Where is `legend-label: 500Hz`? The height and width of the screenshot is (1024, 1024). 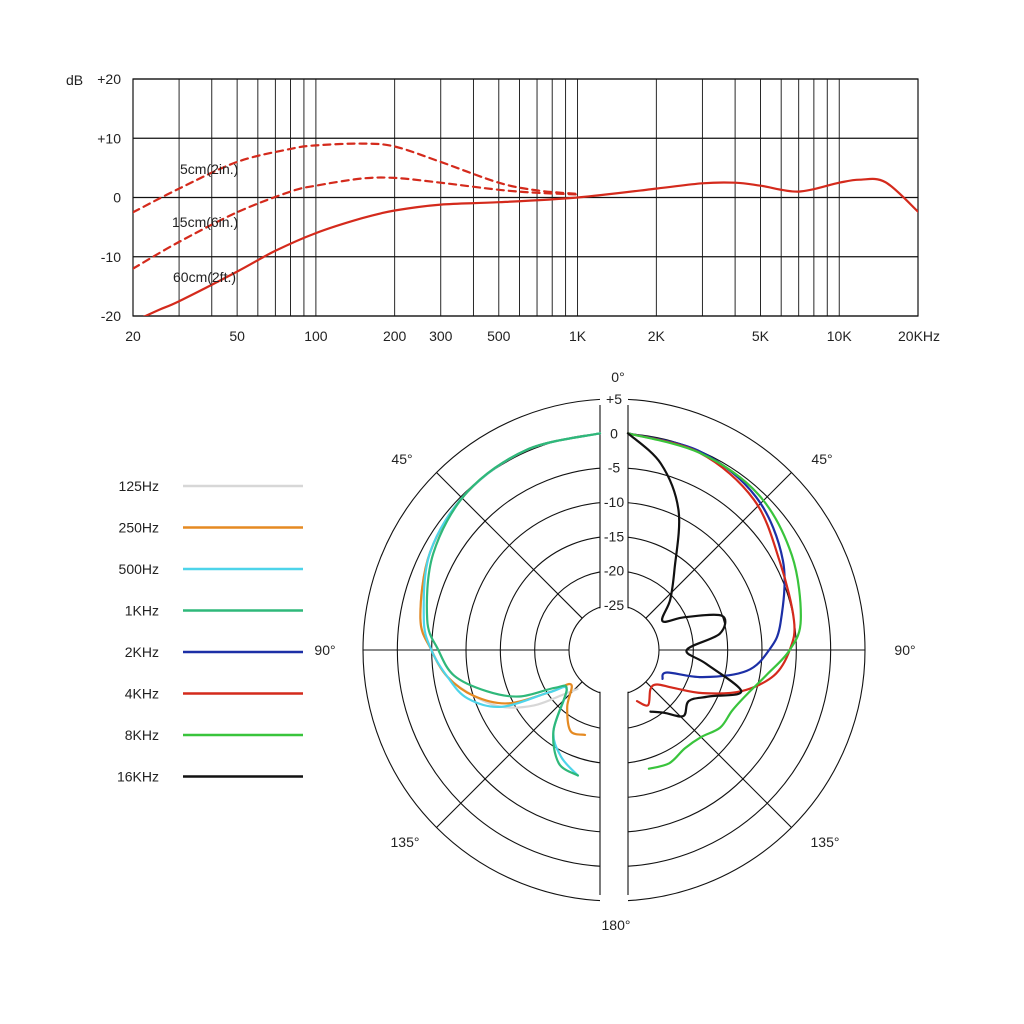 legend-label: 500Hz is located at coordinates (139, 569).